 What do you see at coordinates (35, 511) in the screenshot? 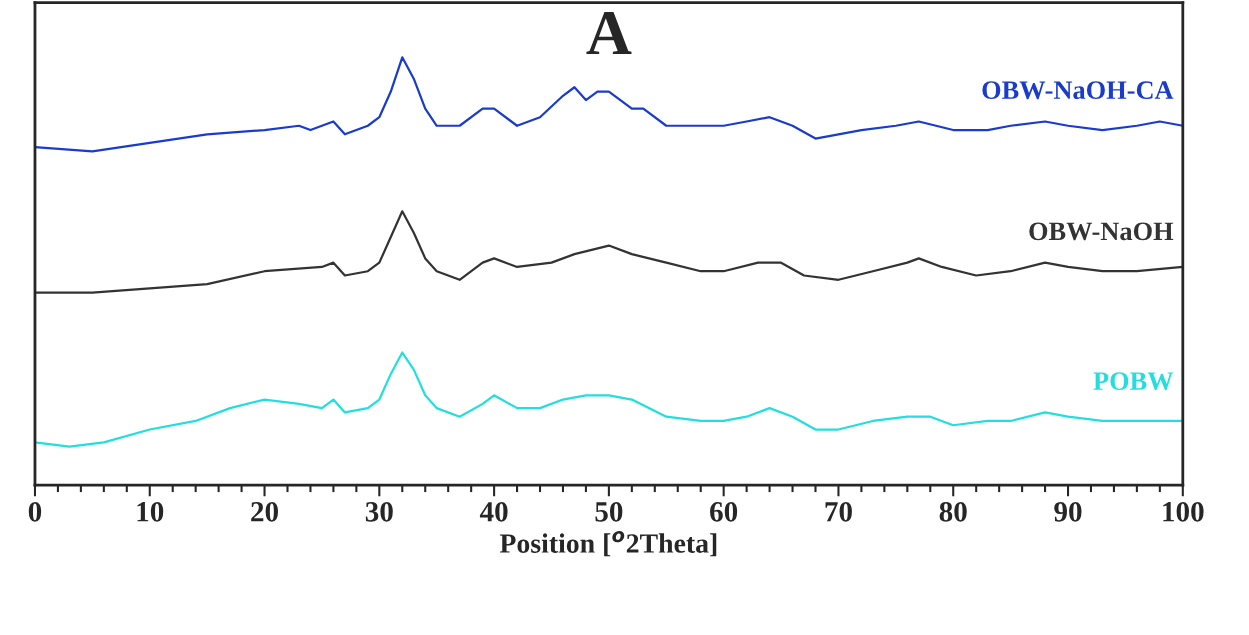
I see `x-tick-label: 0` at bounding box center [35, 511].